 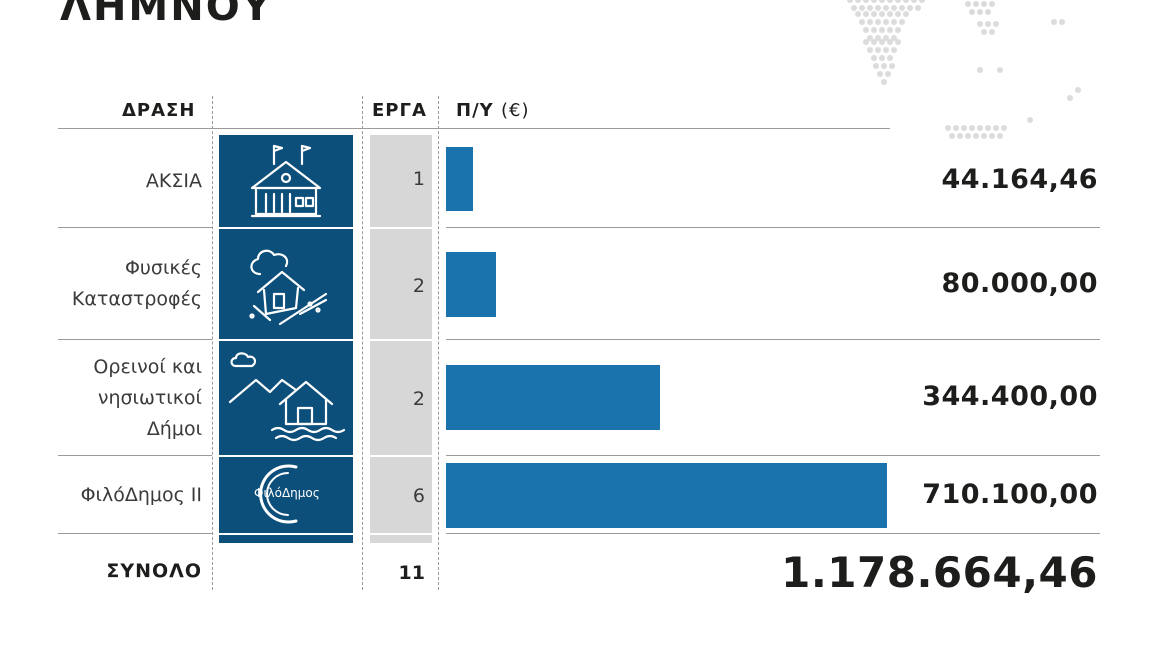 I want to click on projects-count: 1, so click(x=418, y=179).